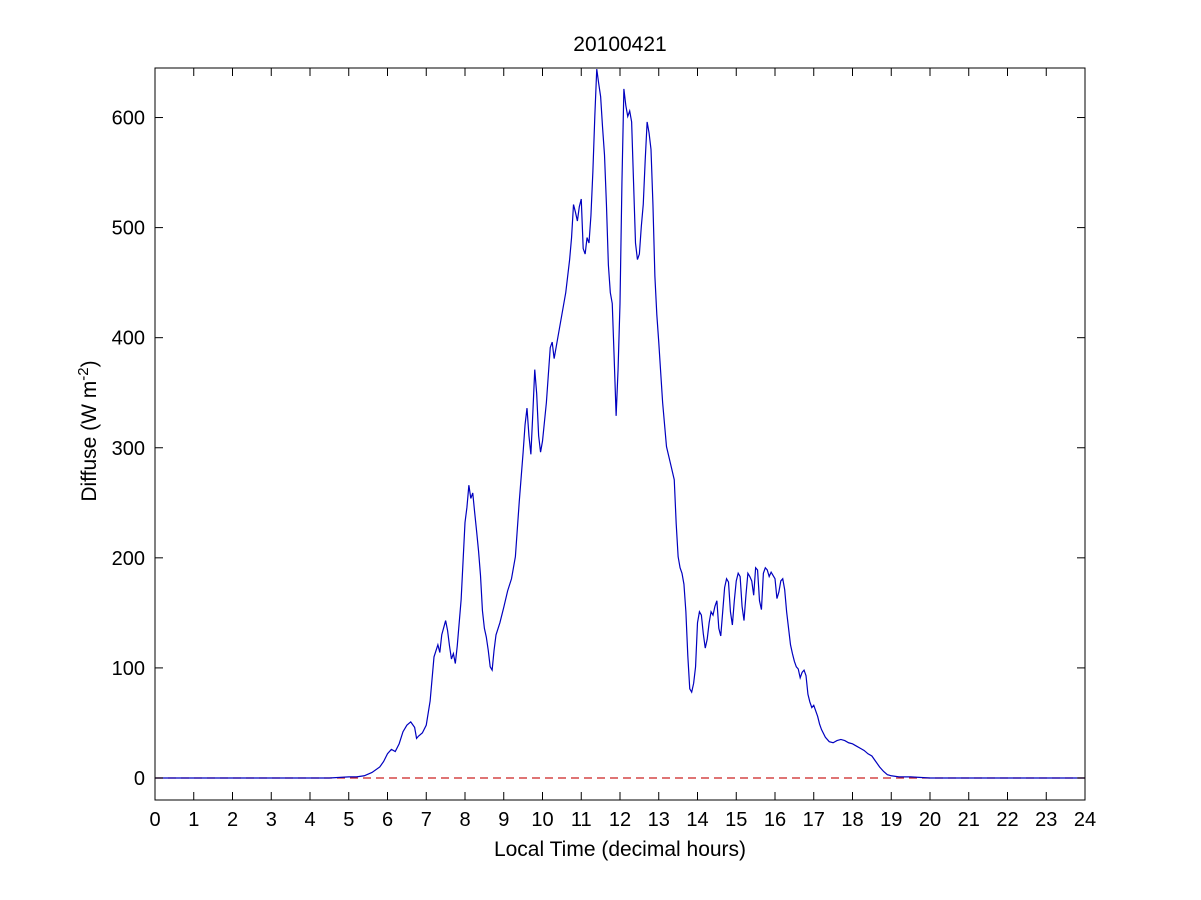  What do you see at coordinates (128, 119) in the screenshot?
I see `y-tick-label: 600` at bounding box center [128, 119].